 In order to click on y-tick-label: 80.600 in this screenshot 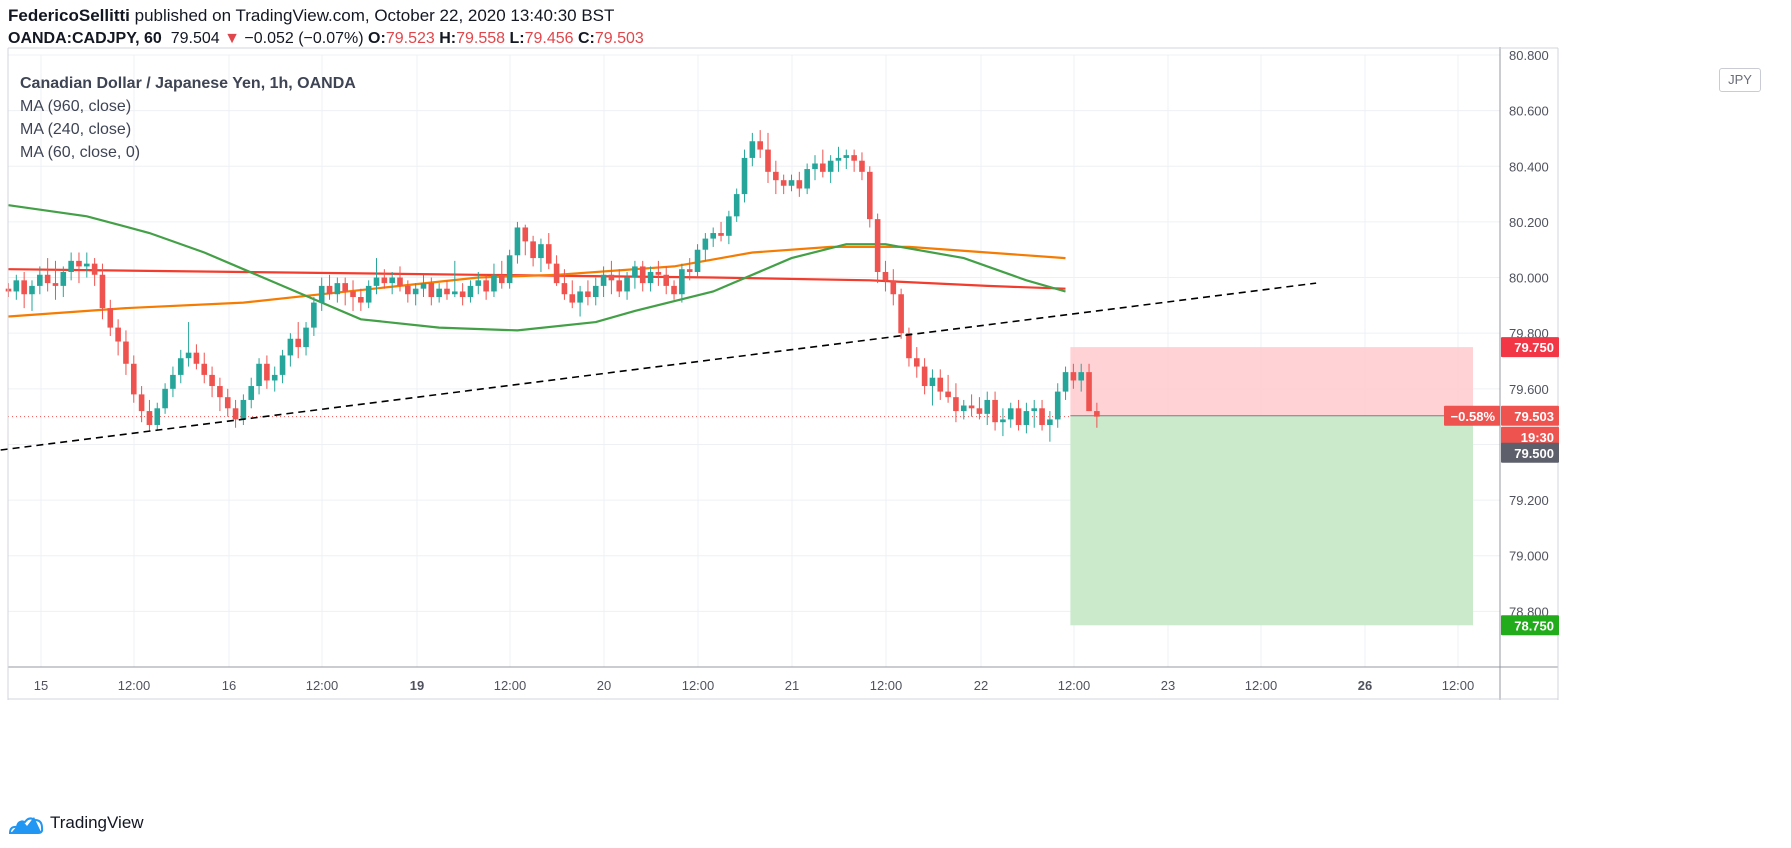, I will do `click(1529, 111)`.